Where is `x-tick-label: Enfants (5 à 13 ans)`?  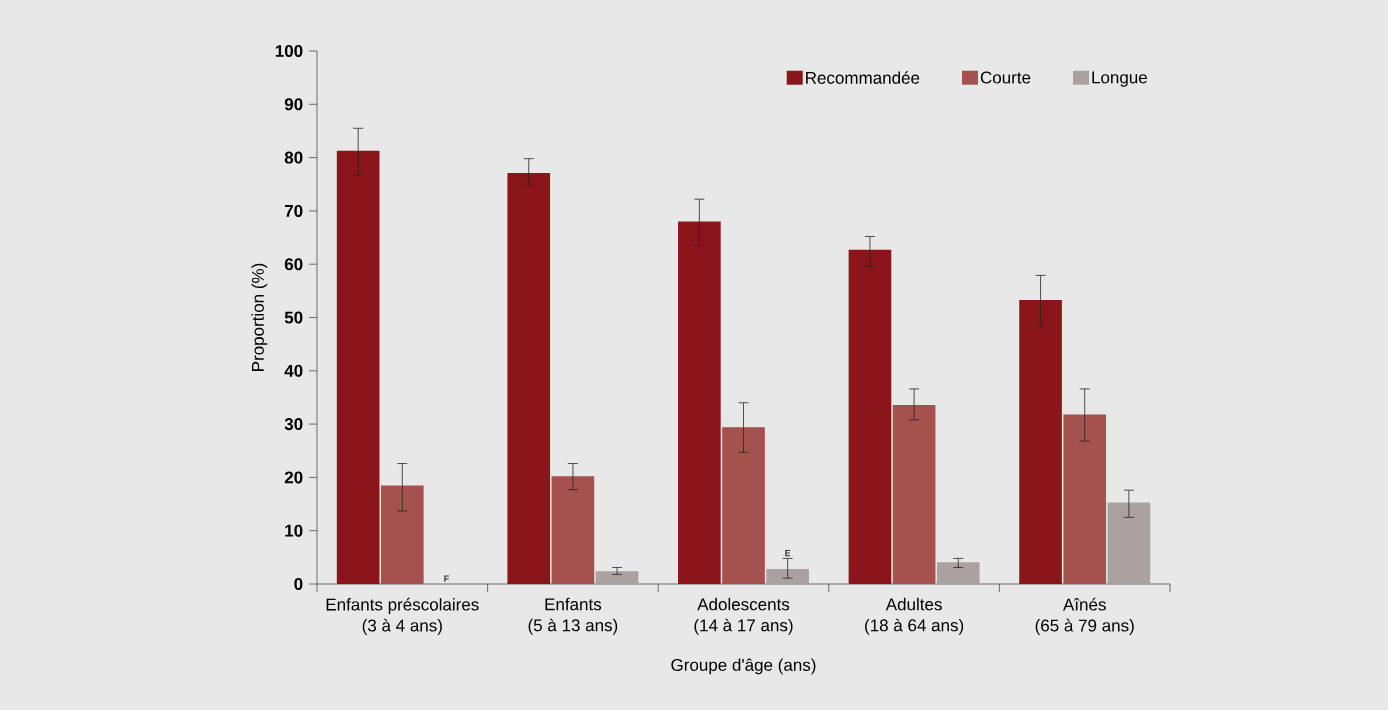 x-tick-label: Enfants (5 à 13 ans) is located at coordinates (573, 616).